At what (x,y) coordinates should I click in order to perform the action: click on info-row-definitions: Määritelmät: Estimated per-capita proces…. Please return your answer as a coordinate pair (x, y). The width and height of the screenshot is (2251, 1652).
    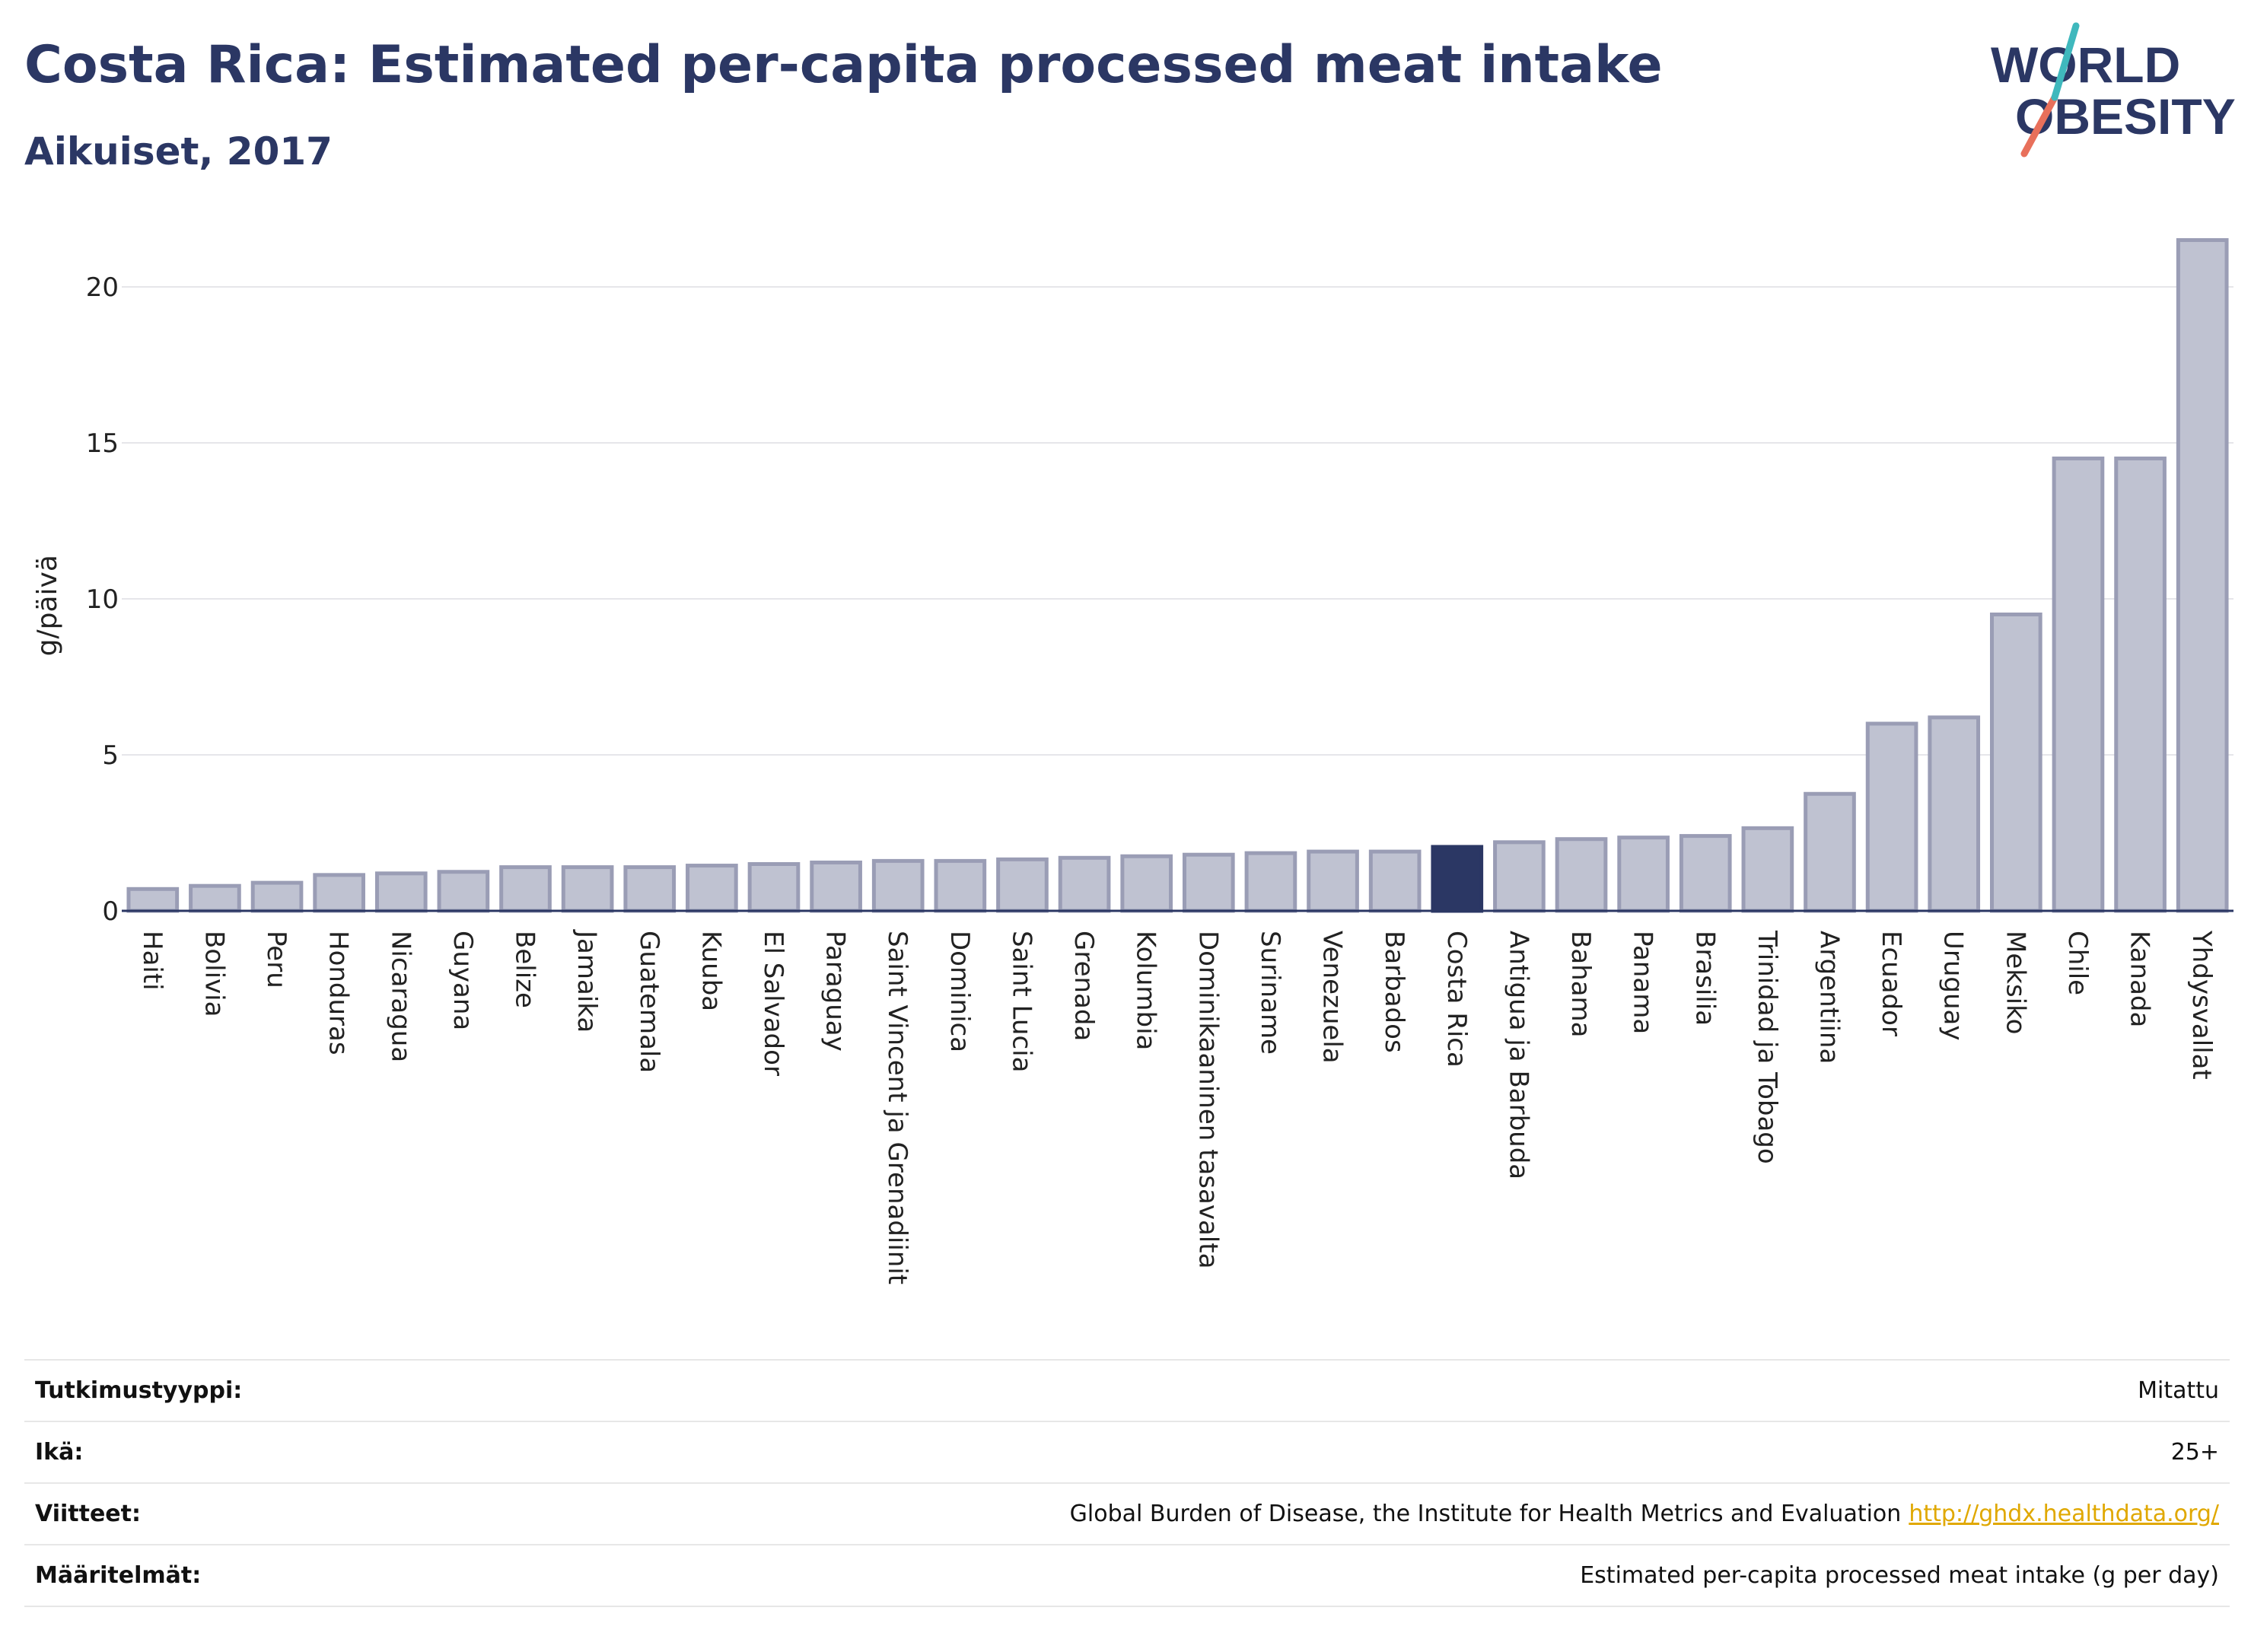
    Looking at the image, I should click on (1127, 1576).